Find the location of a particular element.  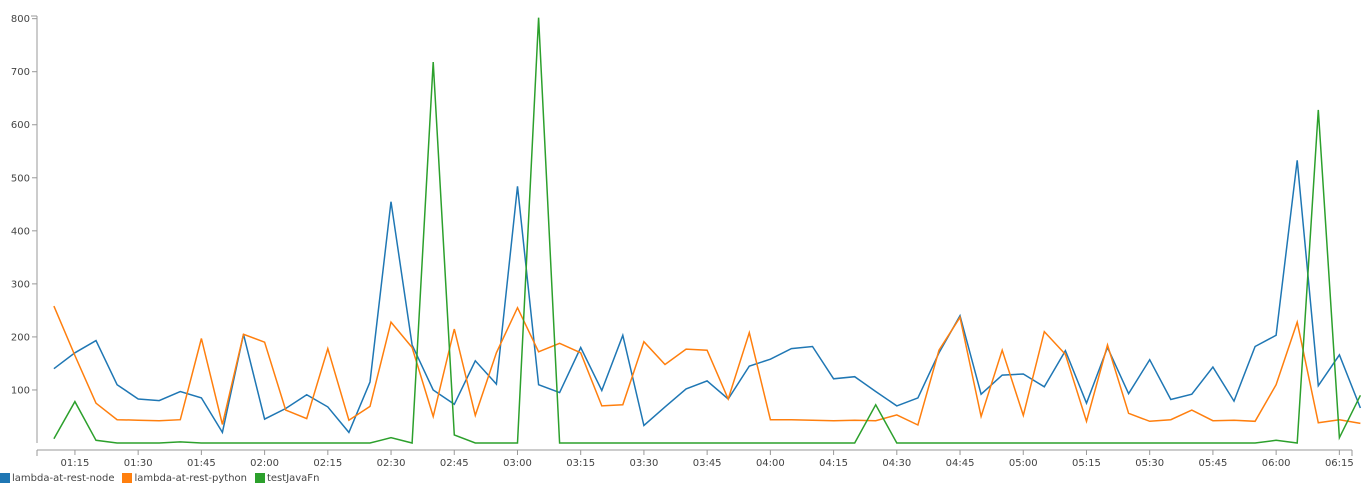

legend-label: lambda-at-rest-python is located at coordinates (190, 478).